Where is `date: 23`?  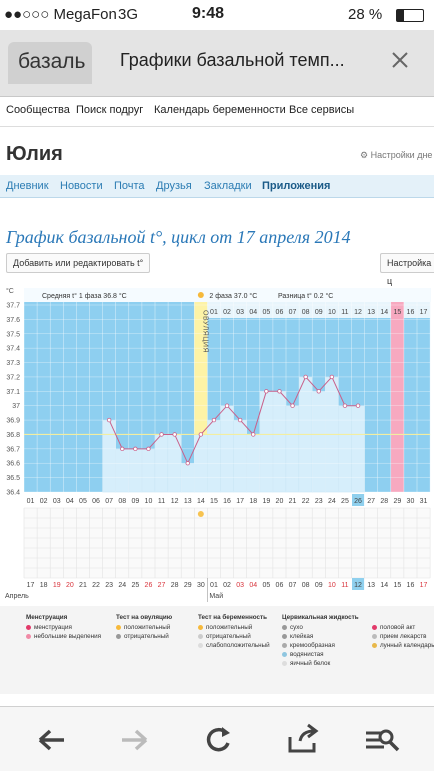
date: 23 is located at coordinates (109, 585).